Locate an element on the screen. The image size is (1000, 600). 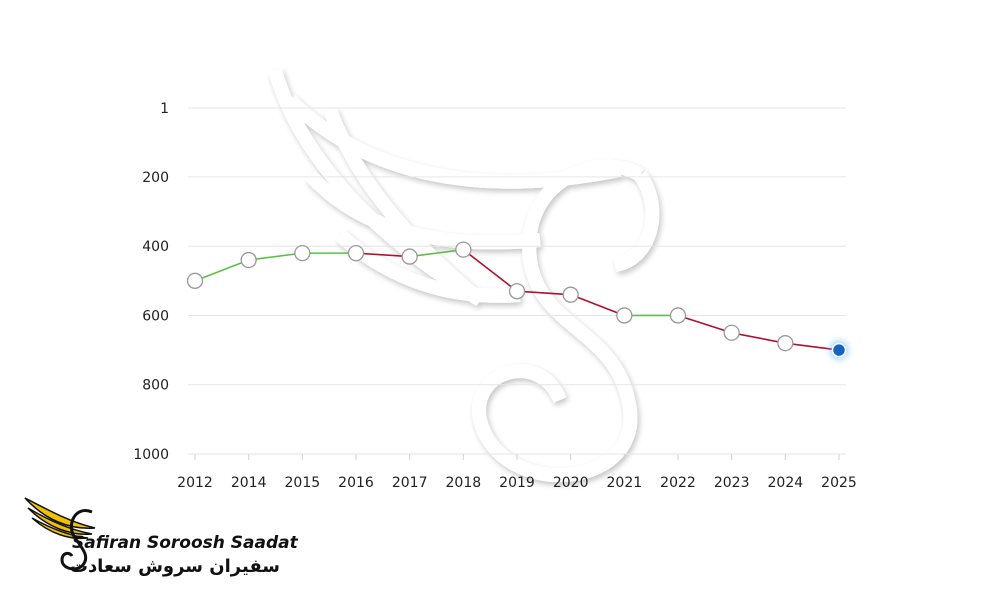
brand-name-fa: سفیران سروش سعادت is located at coordinates (175, 566).